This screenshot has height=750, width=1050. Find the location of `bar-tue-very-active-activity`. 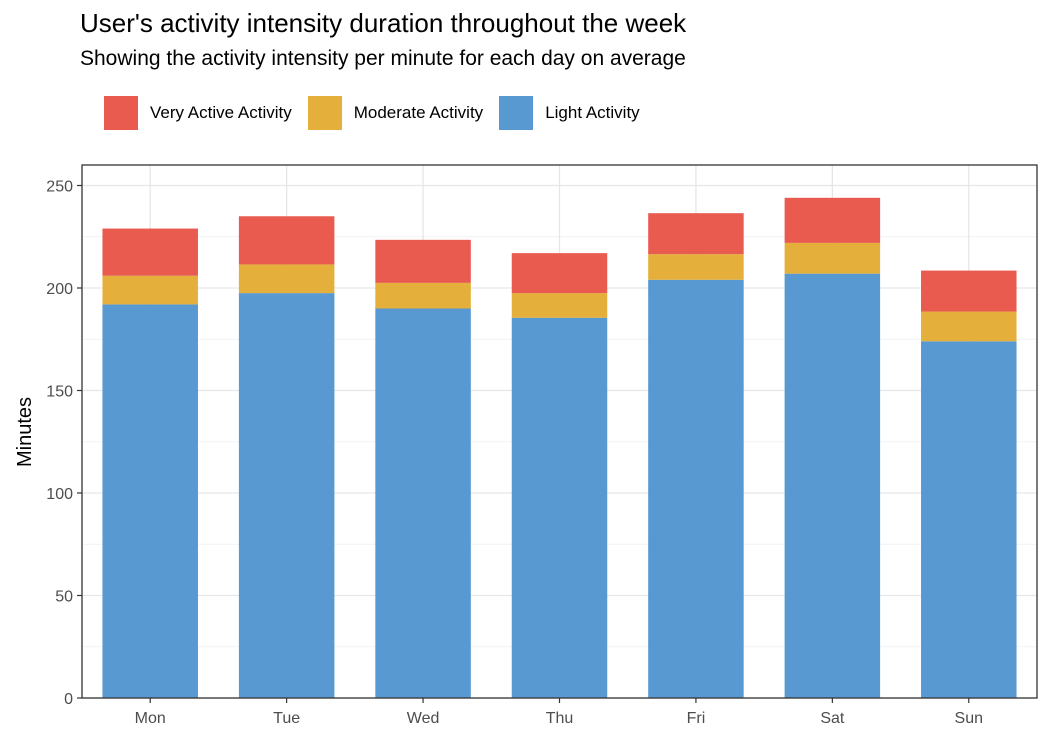

bar-tue-very-active-activity is located at coordinates (286, 240).